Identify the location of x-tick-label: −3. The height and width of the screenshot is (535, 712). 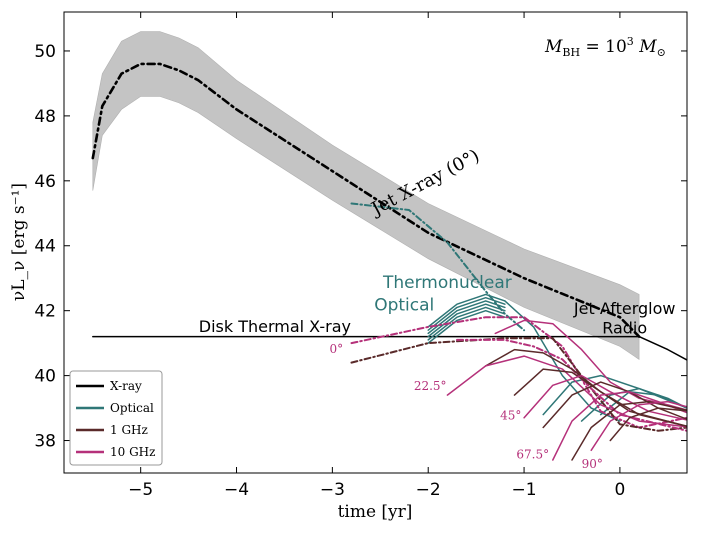
(332, 490).